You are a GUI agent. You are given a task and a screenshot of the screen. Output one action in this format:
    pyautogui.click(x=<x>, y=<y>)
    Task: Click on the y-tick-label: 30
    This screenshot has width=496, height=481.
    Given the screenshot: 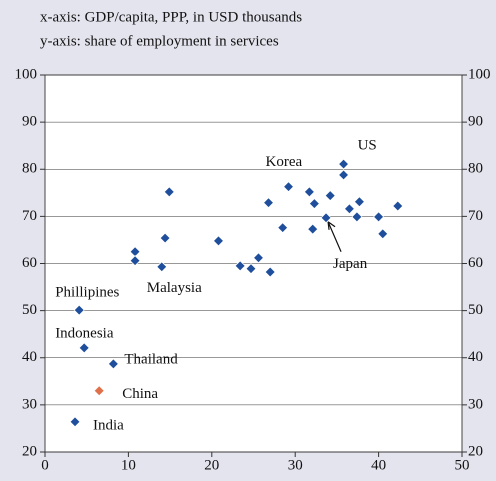 What is the action you would take?
    pyautogui.click(x=29, y=404)
    